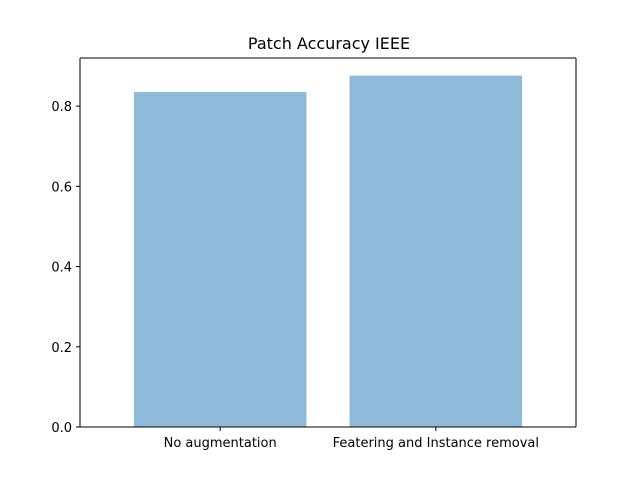  What do you see at coordinates (220, 443) in the screenshot?
I see `x-tick-label: No augmentation` at bounding box center [220, 443].